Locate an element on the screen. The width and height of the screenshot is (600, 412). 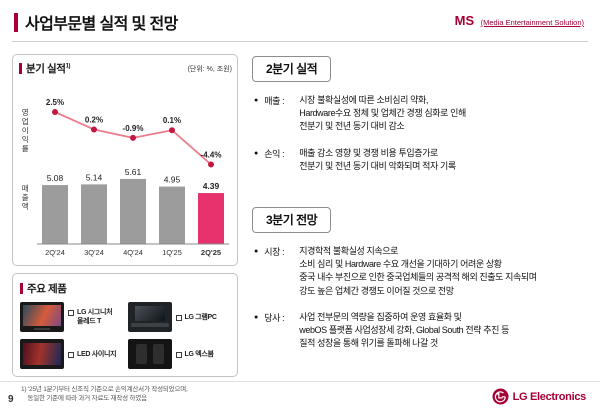
product-image-gram-pc is located at coordinates (149, 317).